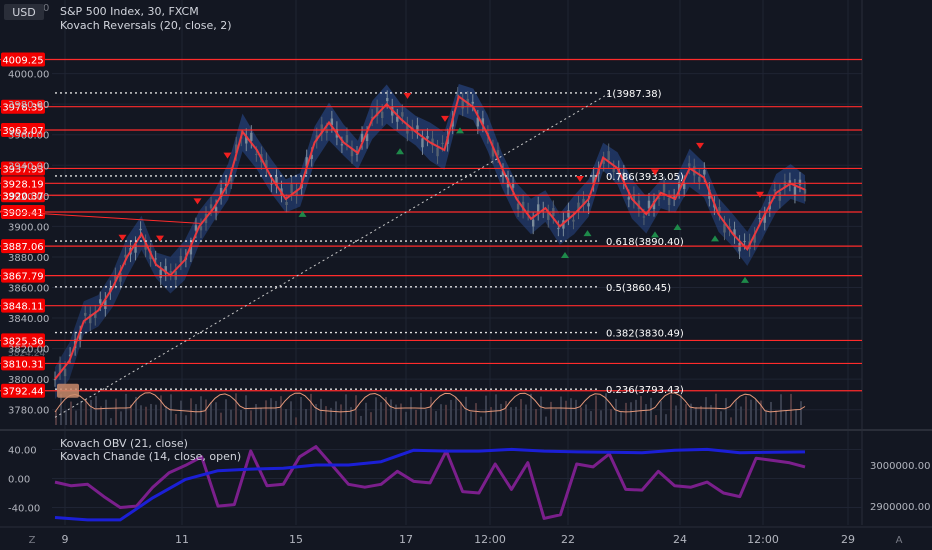 The width and height of the screenshot is (932, 550). What do you see at coordinates (22, 213) in the screenshot?
I see `level-label: 3909.41` at bounding box center [22, 213].